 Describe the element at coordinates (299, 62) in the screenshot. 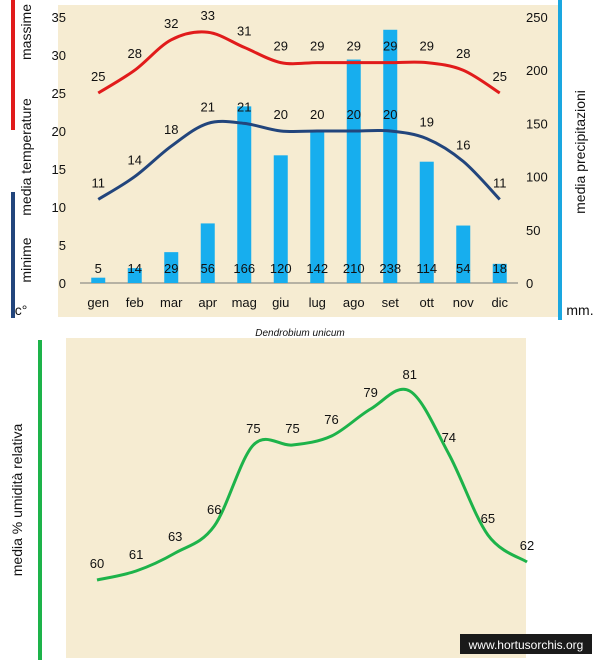

I see `max-temperature-line` at that location.